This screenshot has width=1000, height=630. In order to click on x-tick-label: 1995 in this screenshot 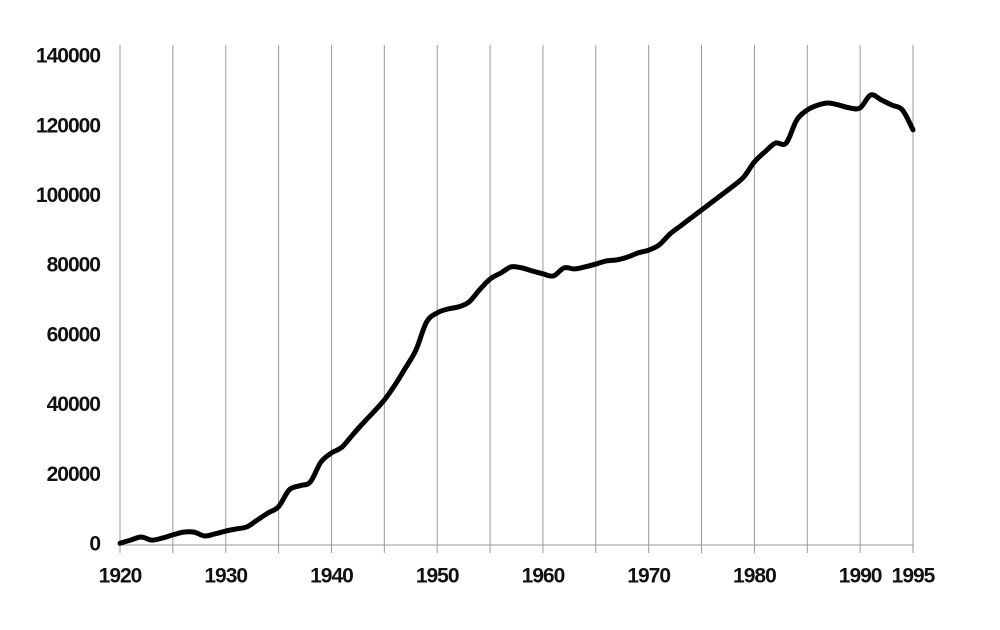, I will do `click(914, 576)`.